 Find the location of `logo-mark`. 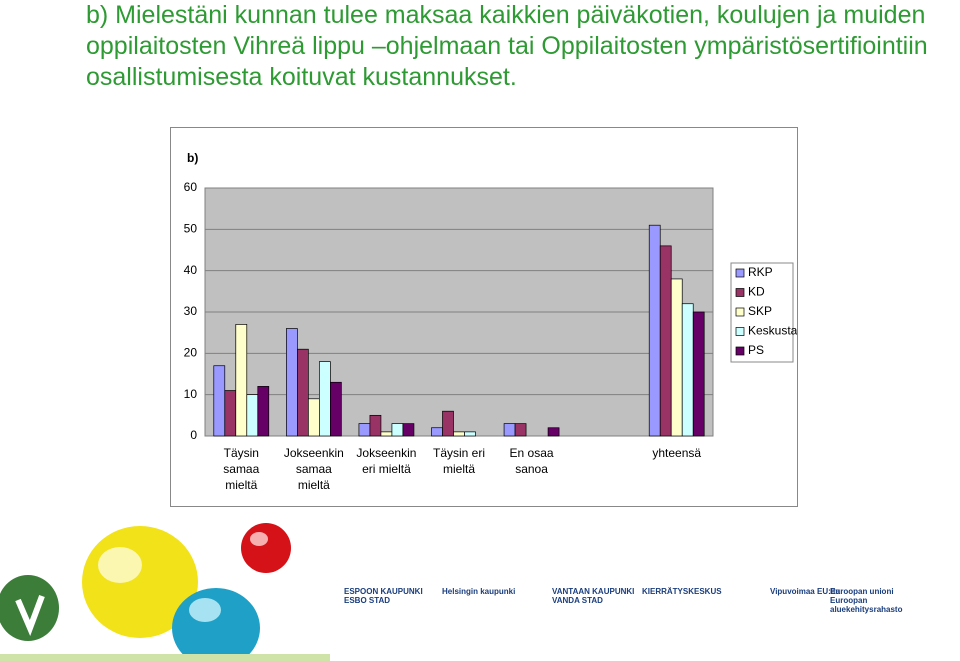

logo-mark is located at coordinates (30, 615).